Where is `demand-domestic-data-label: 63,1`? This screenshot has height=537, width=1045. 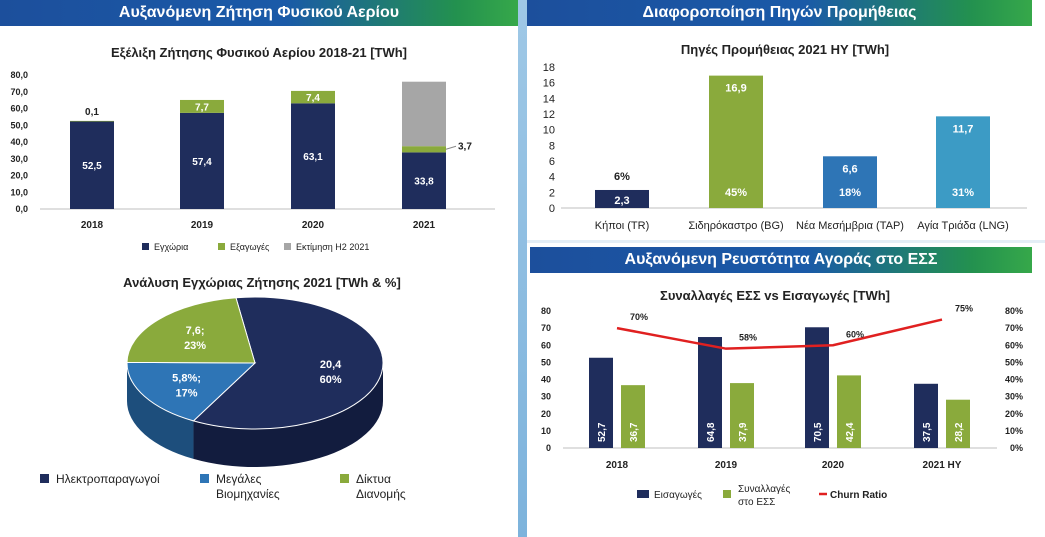
demand-domestic-data-label: 63,1 is located at coordinates (313, 157).